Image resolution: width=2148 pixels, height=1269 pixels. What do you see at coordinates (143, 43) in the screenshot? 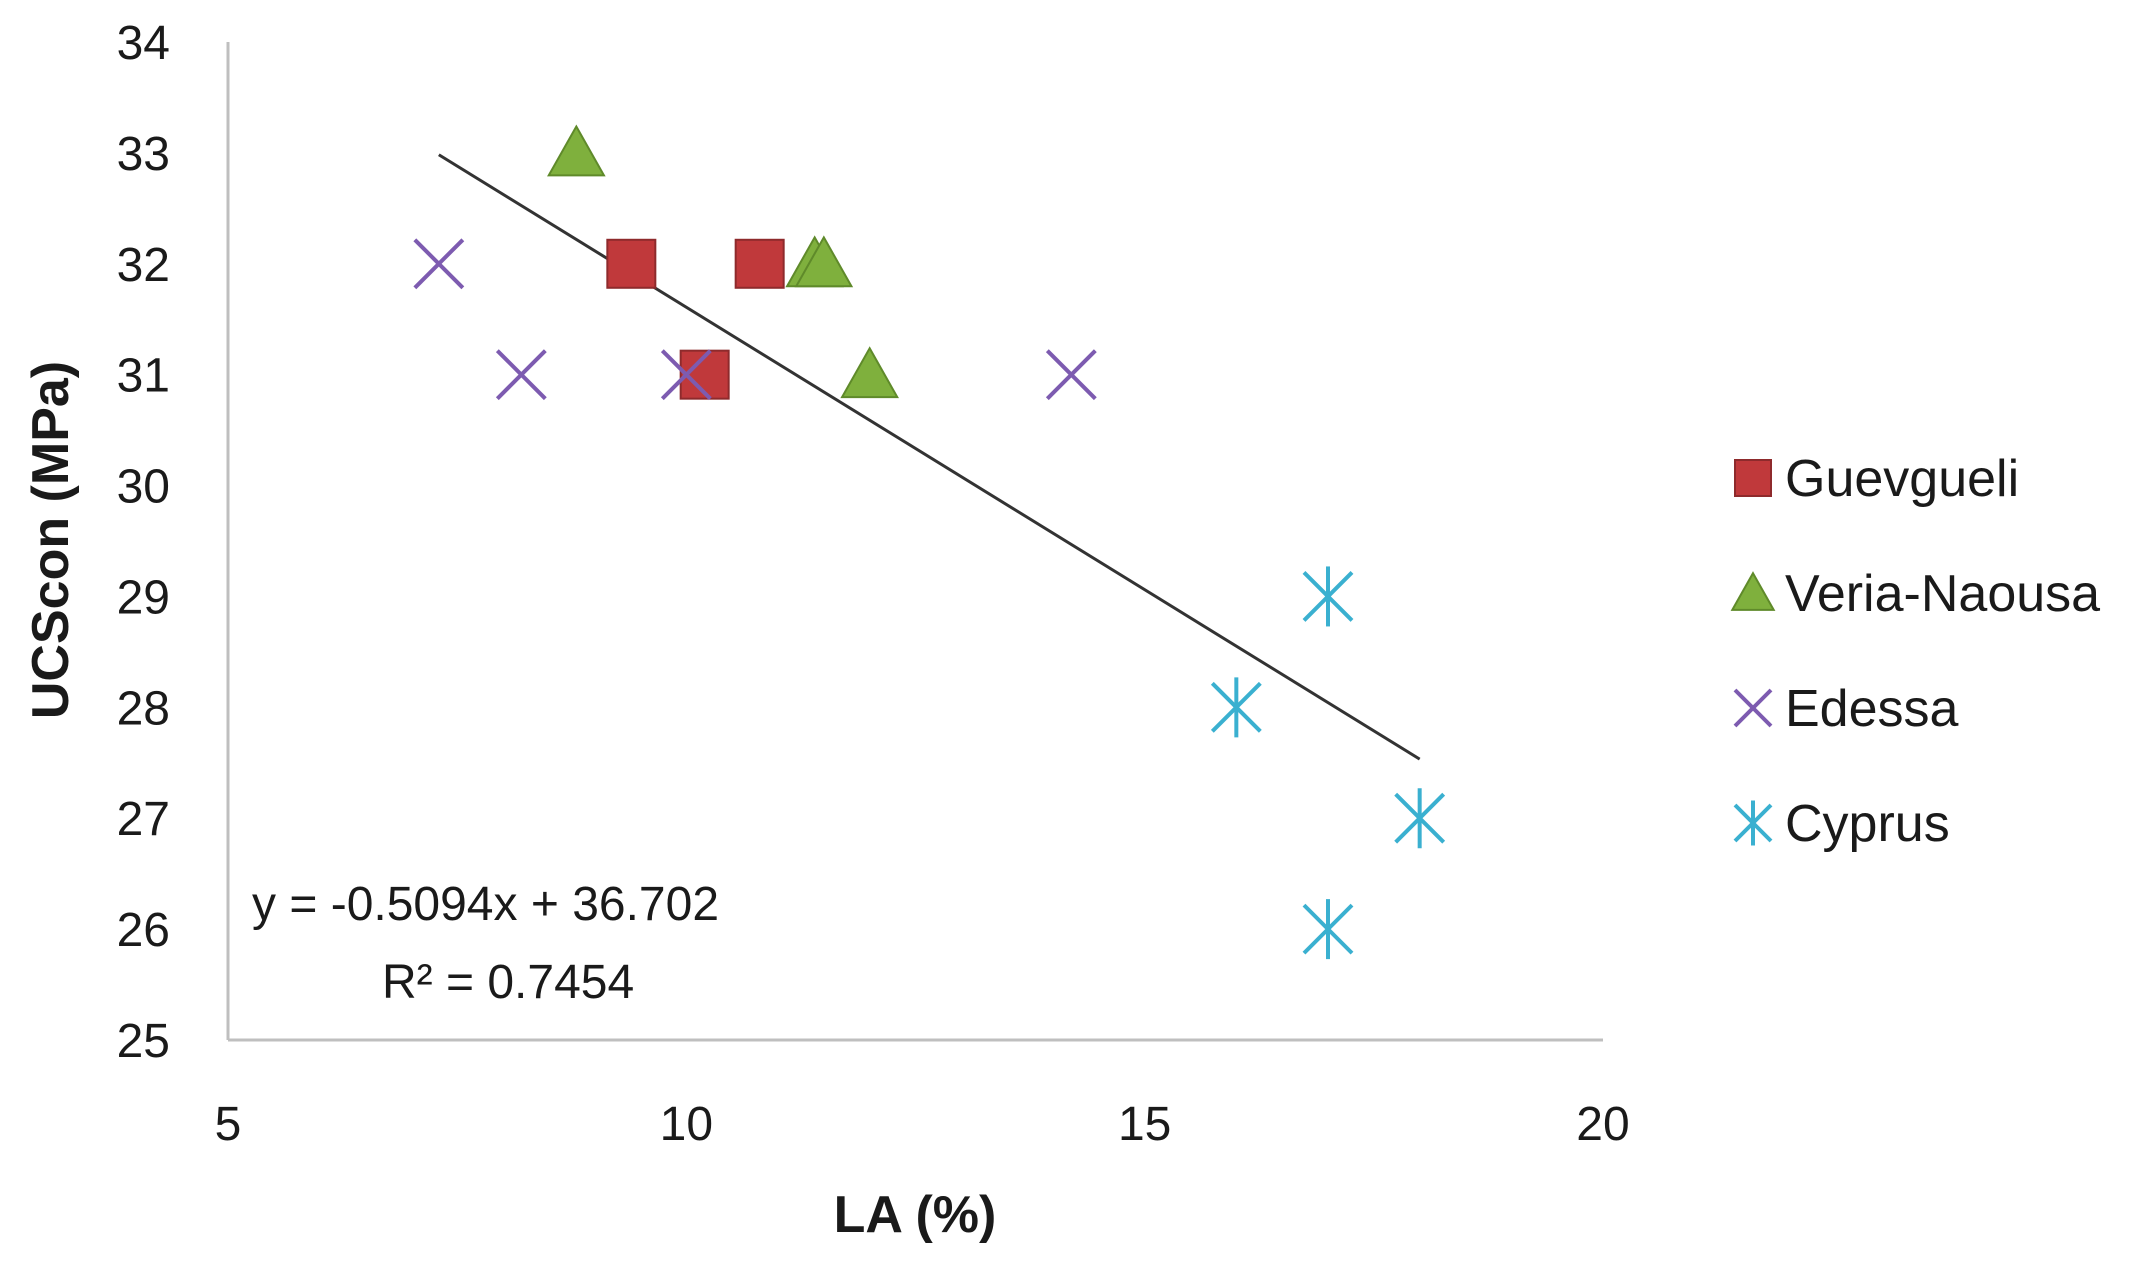
I see `y-tick-label: 34` at bounding box center [143, 43].